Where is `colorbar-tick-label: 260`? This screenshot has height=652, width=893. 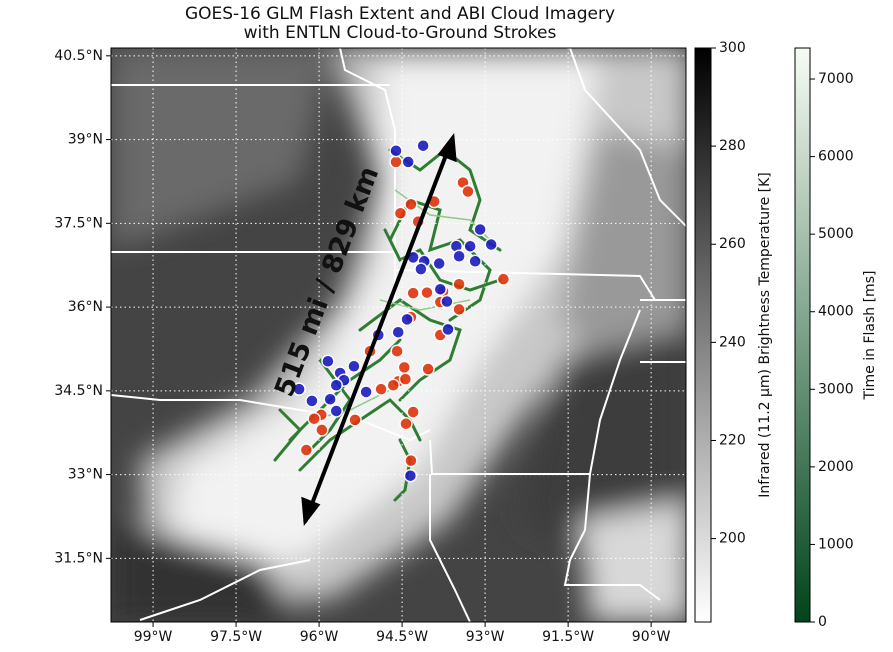 colorbar-tick-label: 260 is located at coordinates (732, 244).